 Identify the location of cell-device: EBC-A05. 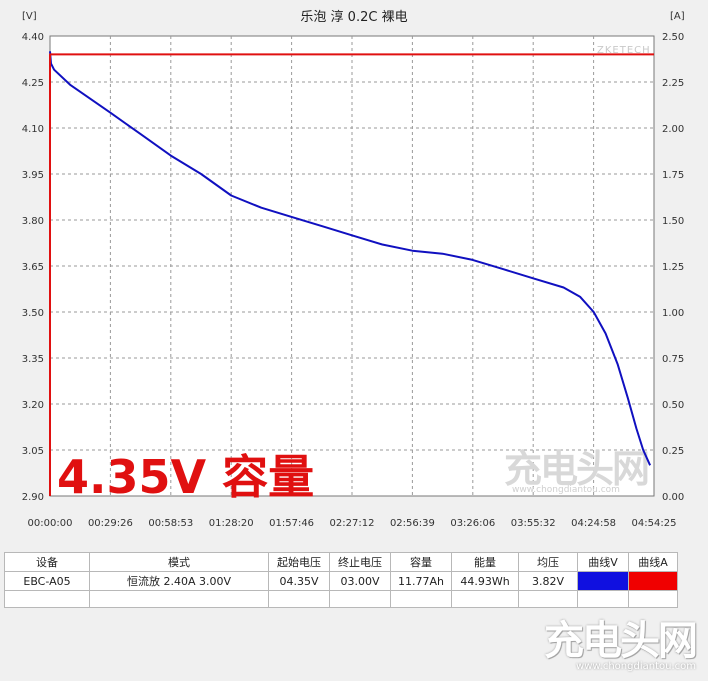
(47, 581).